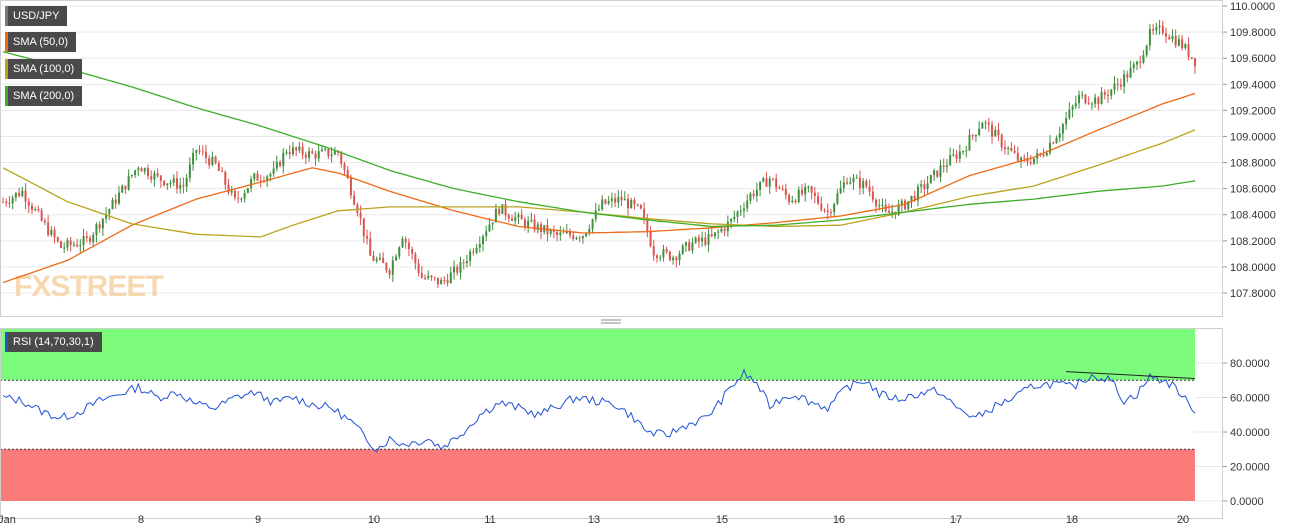 This screenshot has height=530, width=1299. Describe the element at coordinates (6, 42) in the screenshot. I see `sma50-swatch` at that location.